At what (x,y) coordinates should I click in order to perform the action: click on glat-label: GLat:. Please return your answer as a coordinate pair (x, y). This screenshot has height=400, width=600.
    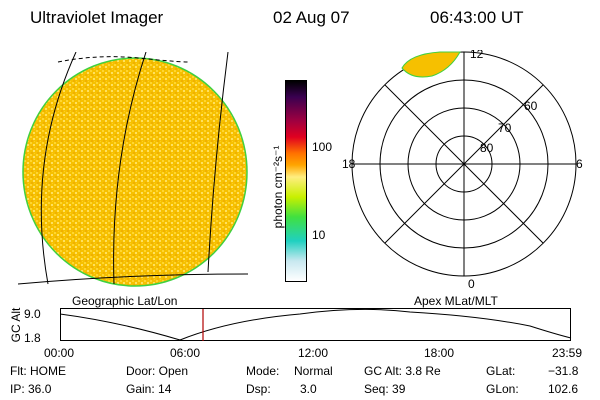
    Looking at the image, I should click on (501, 371).